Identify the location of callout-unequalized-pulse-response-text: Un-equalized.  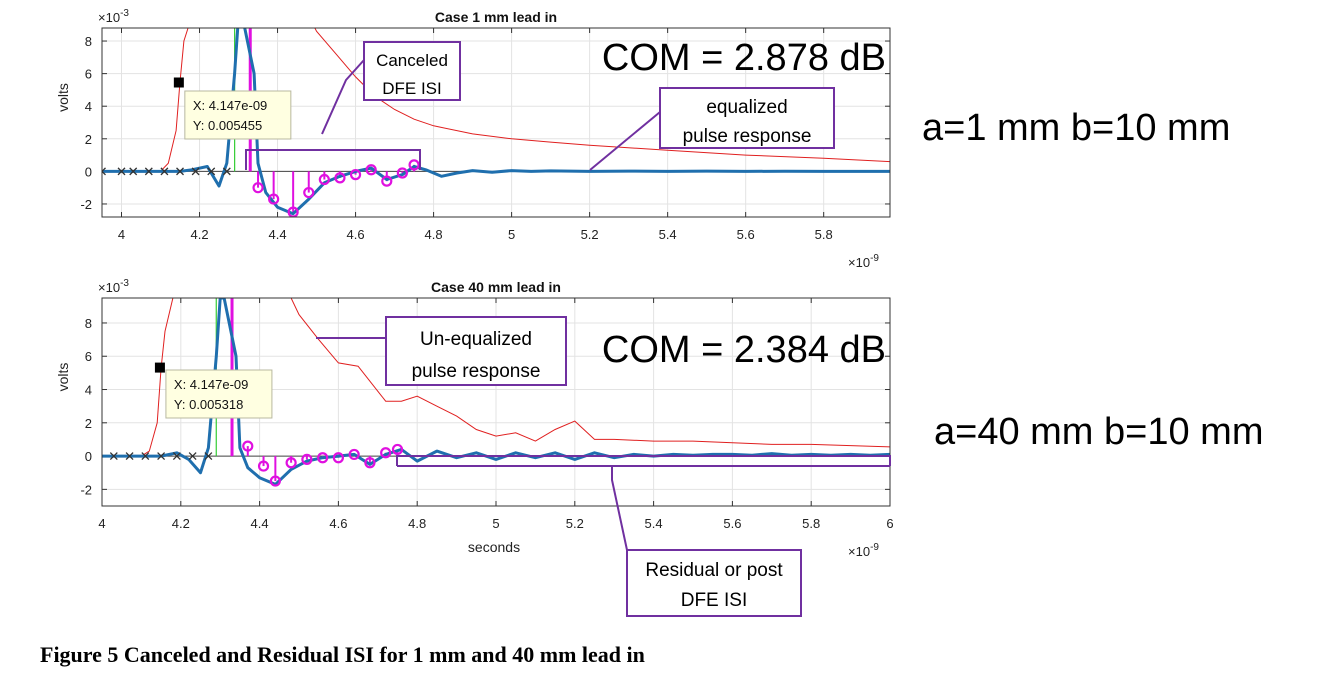
(476, 339).